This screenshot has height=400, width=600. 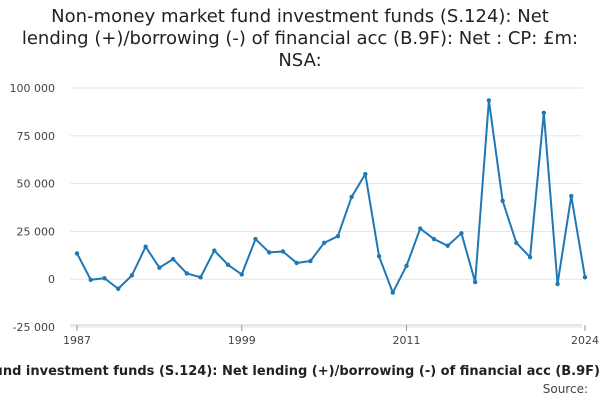 What do you see at coordinates (585, 340) in the screenshot?
I see `x-tick-label: 2024` at bounding box center [585, 340].